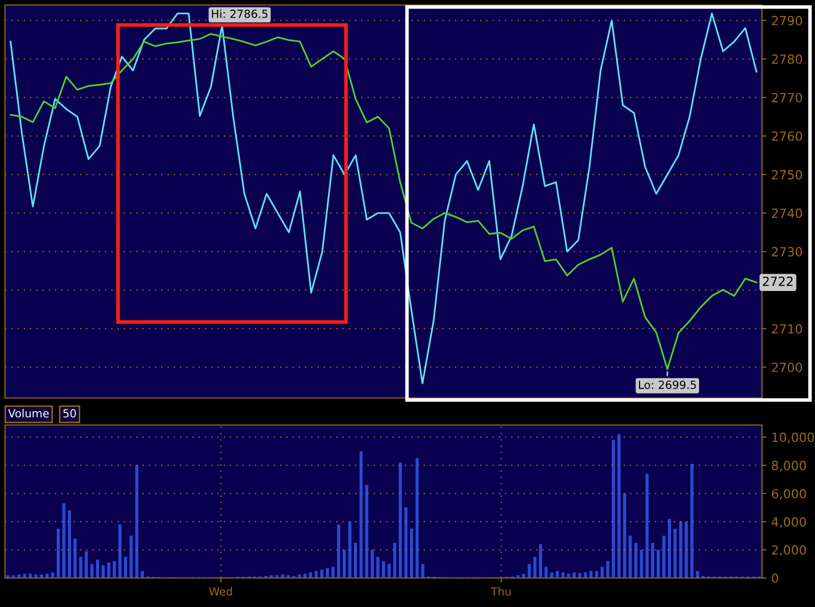  Describe the element at coordinates (28, 413) in the screenshot. I see `text: Volume` at that location.